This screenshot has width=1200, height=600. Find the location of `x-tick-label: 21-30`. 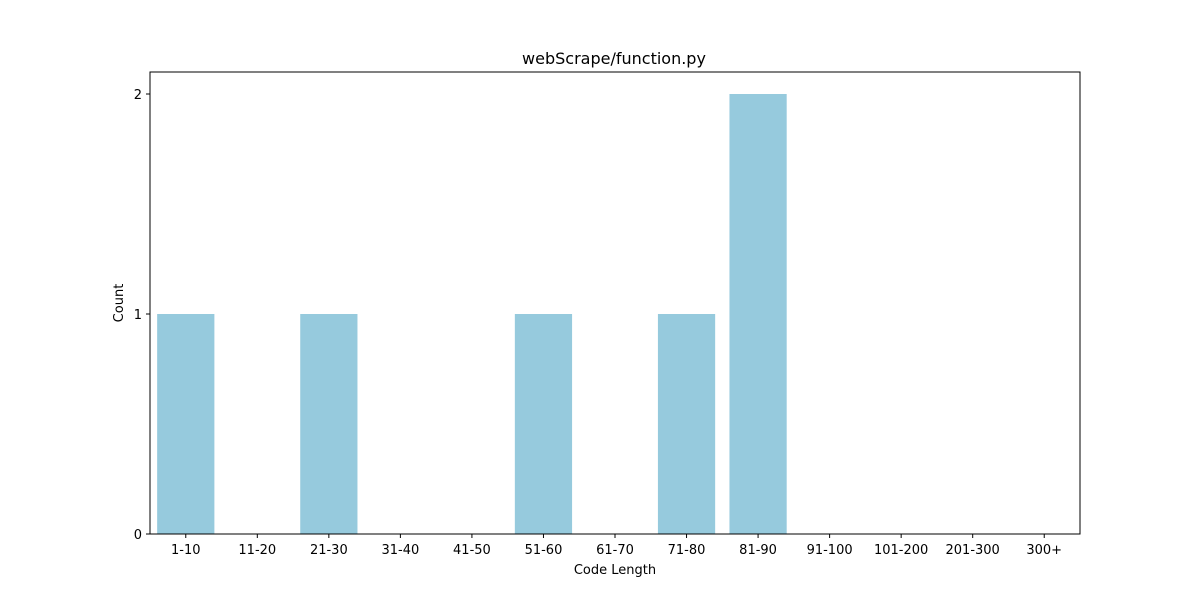

x-tick-label: 21-30 is located at coordinates (329, 550).